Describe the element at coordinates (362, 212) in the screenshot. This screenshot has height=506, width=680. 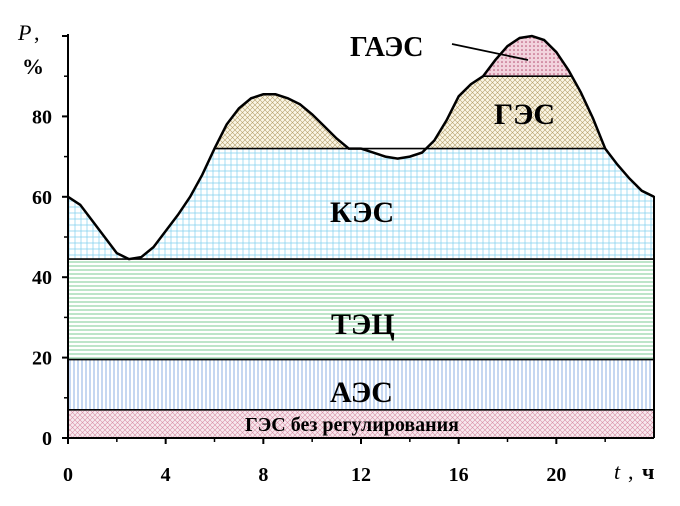
I see `label-kes: КЭС` at that location.